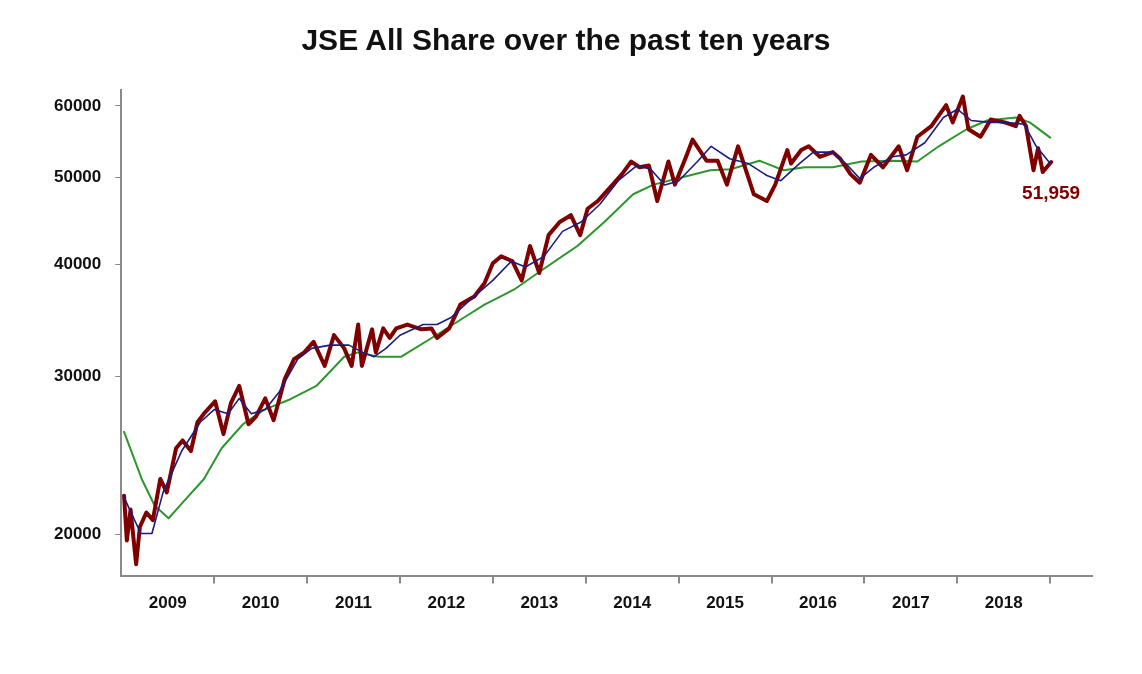  I want to click on x-tick-label: 2015, so click(725, 603).